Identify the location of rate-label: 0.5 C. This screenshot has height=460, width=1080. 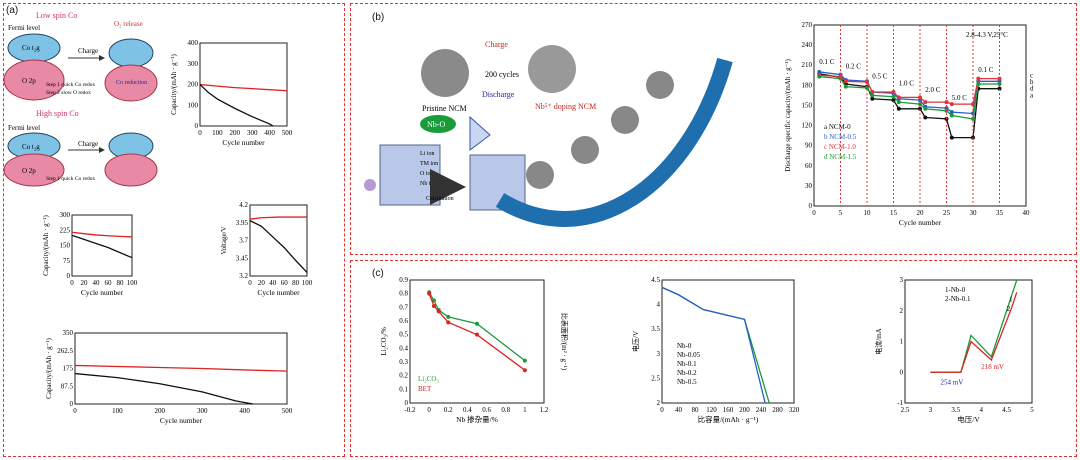
(880, 77).